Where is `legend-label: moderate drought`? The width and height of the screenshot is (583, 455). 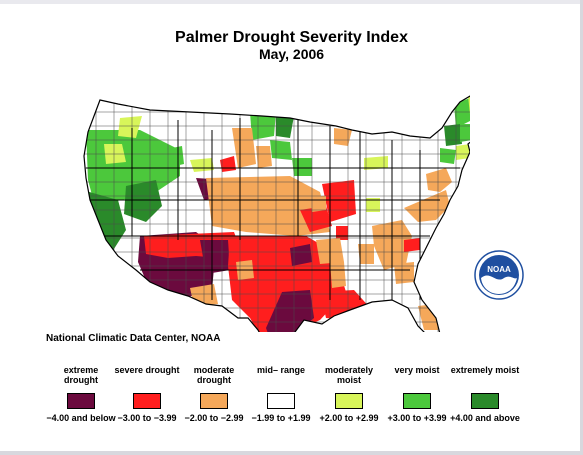 legend-label: moderate drought is located at coordinates (214, 375).